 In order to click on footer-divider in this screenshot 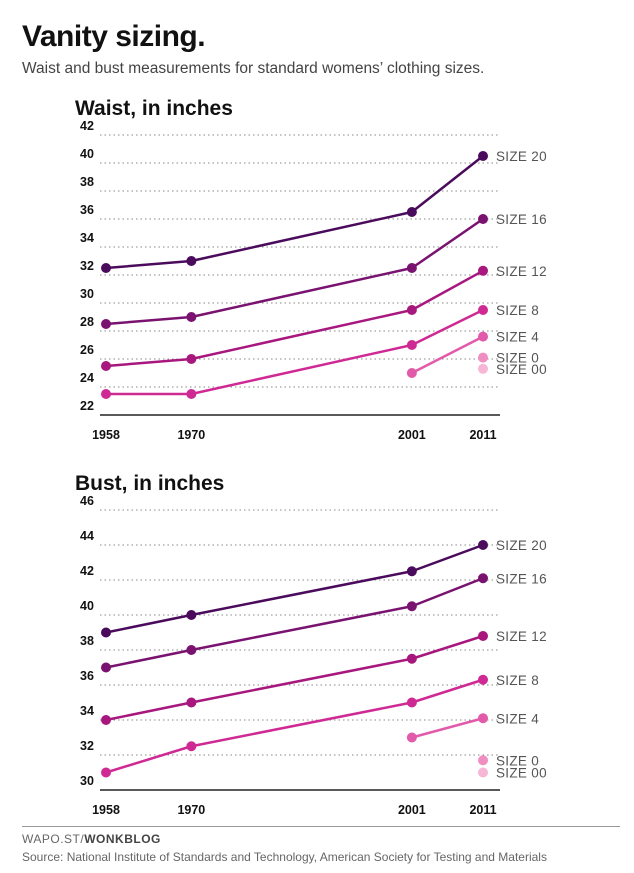, I will do `click(321, 826)`.